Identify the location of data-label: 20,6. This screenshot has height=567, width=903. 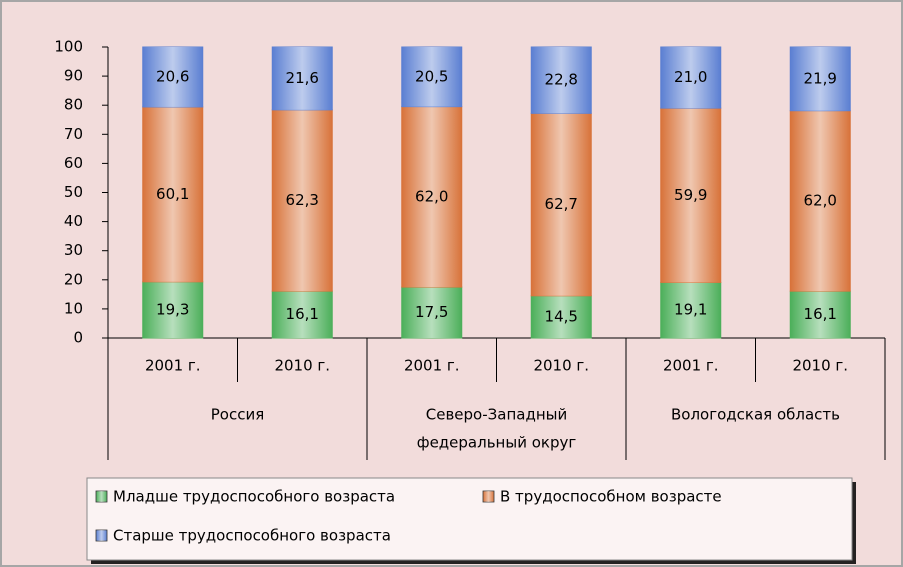
(172, 76).